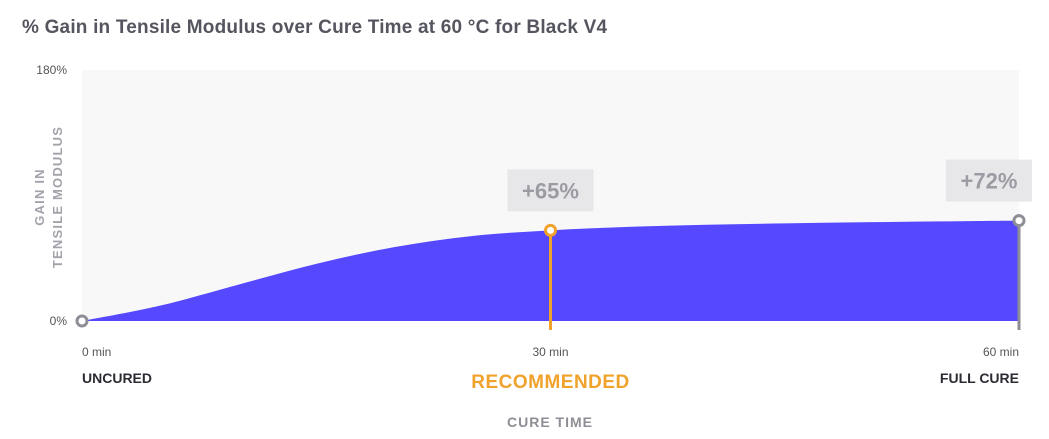 The height and width of the screenshot is (439, 1049). I want to click on annotation-callout-label: +72%, so click(989, 181).